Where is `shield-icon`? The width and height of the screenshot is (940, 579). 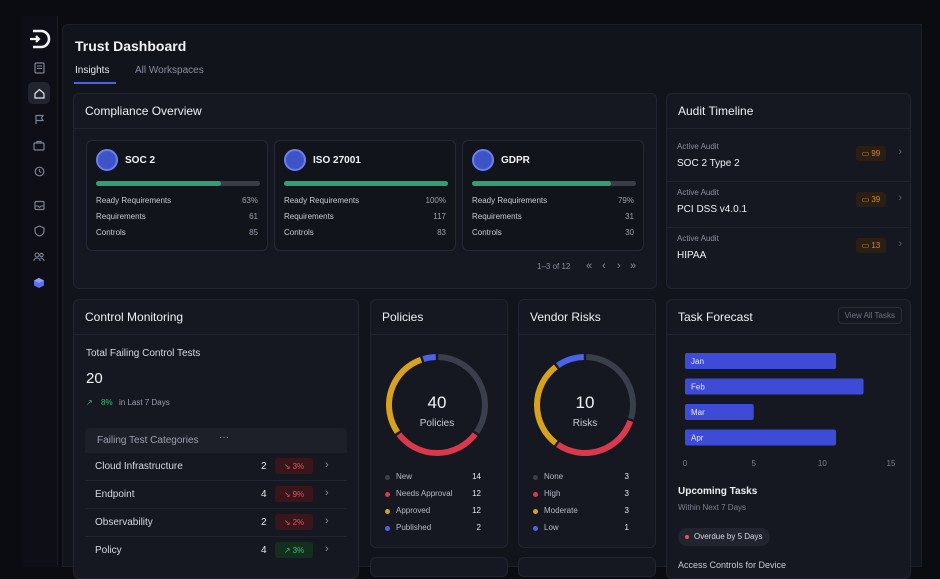
shield-icon is located at coordinates (39, 231).